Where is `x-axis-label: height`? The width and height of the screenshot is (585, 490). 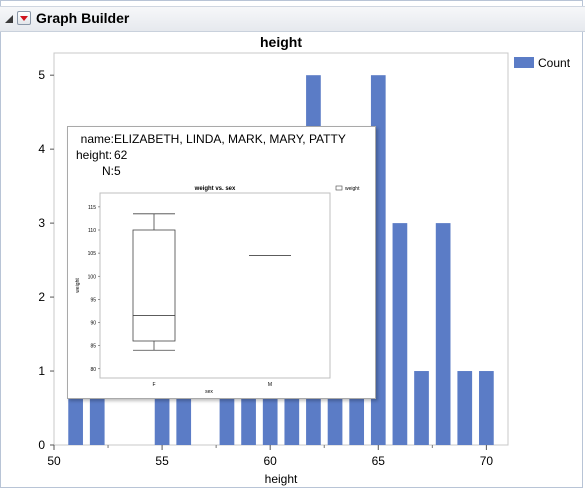
x-axis-label: height is located at coordinates (281, 479).